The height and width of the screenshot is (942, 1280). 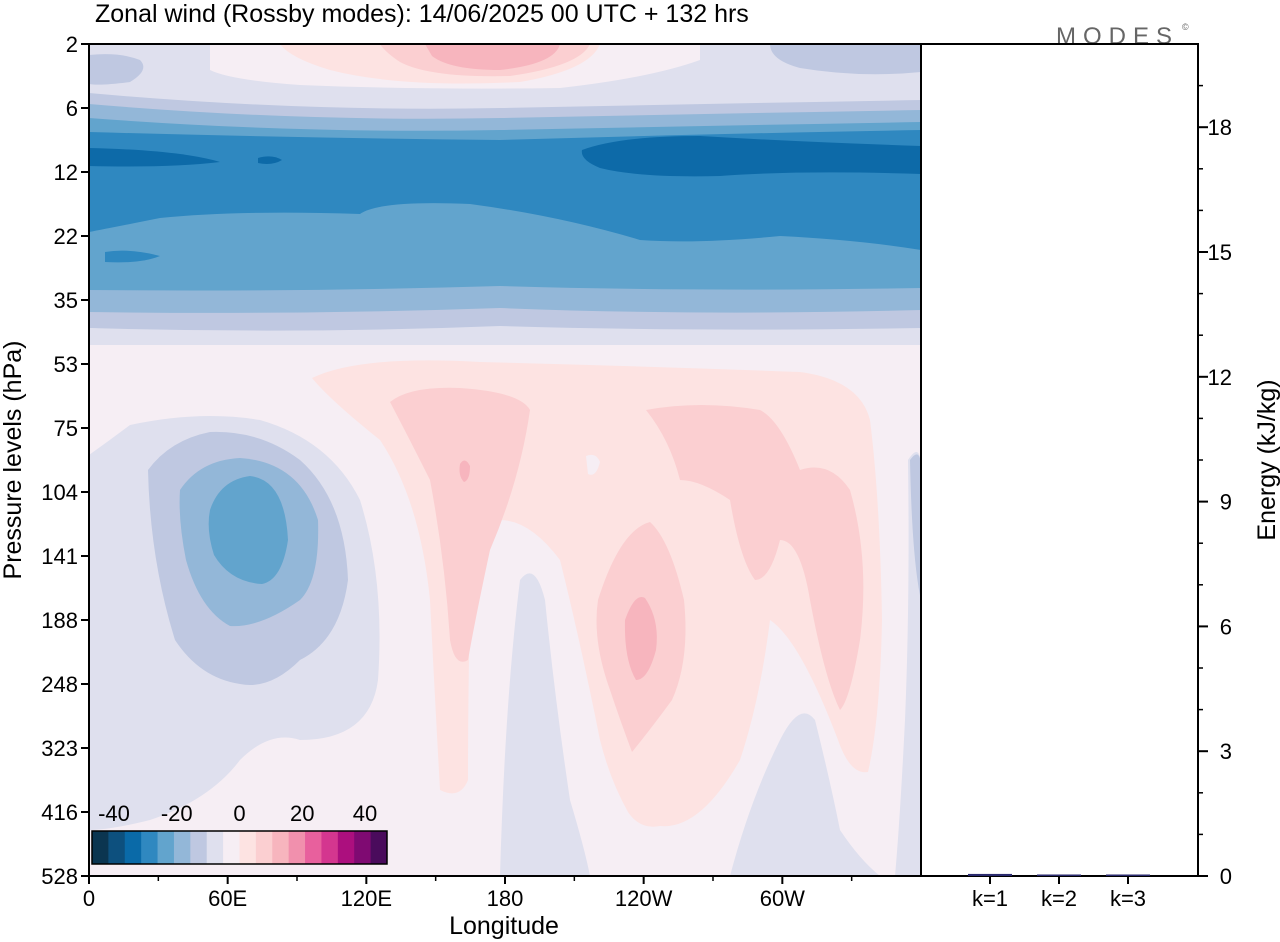 What do you see at coordinates (366, 898) in the screenshot?
I see `longitude-tick-label: 120E` at bounding box center [366, 898].